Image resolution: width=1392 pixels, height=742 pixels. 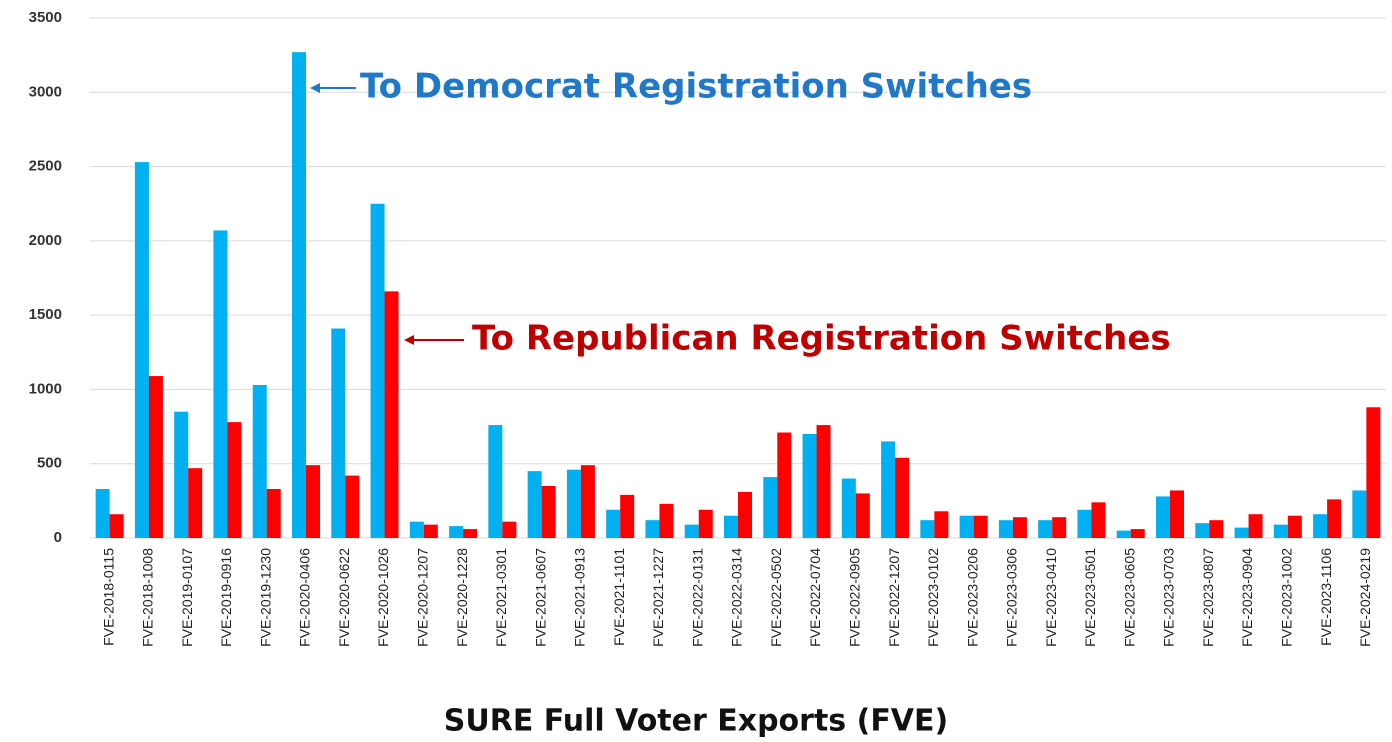 I want to click on x-tick-label: FVE-2021-0607, so click(x=540, y=597).